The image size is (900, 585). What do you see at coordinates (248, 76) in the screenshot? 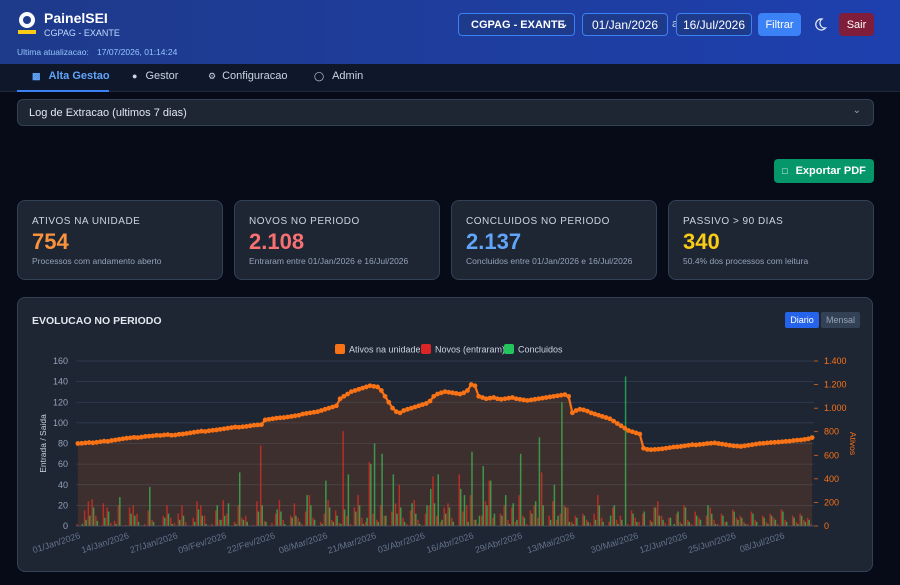
I see `nav-tab: ⚙ Configuracao` at bounding box center [248, 76].